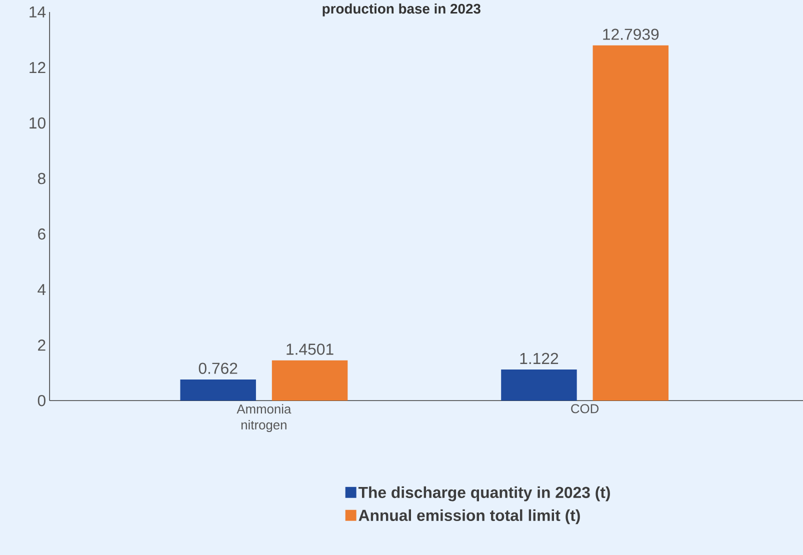 This screenshot has height=555, width=803. What do you see at coordinates (38, 123) in the screenshot?
I see `y-tick-label: 10` at bounding box center [38, 123].